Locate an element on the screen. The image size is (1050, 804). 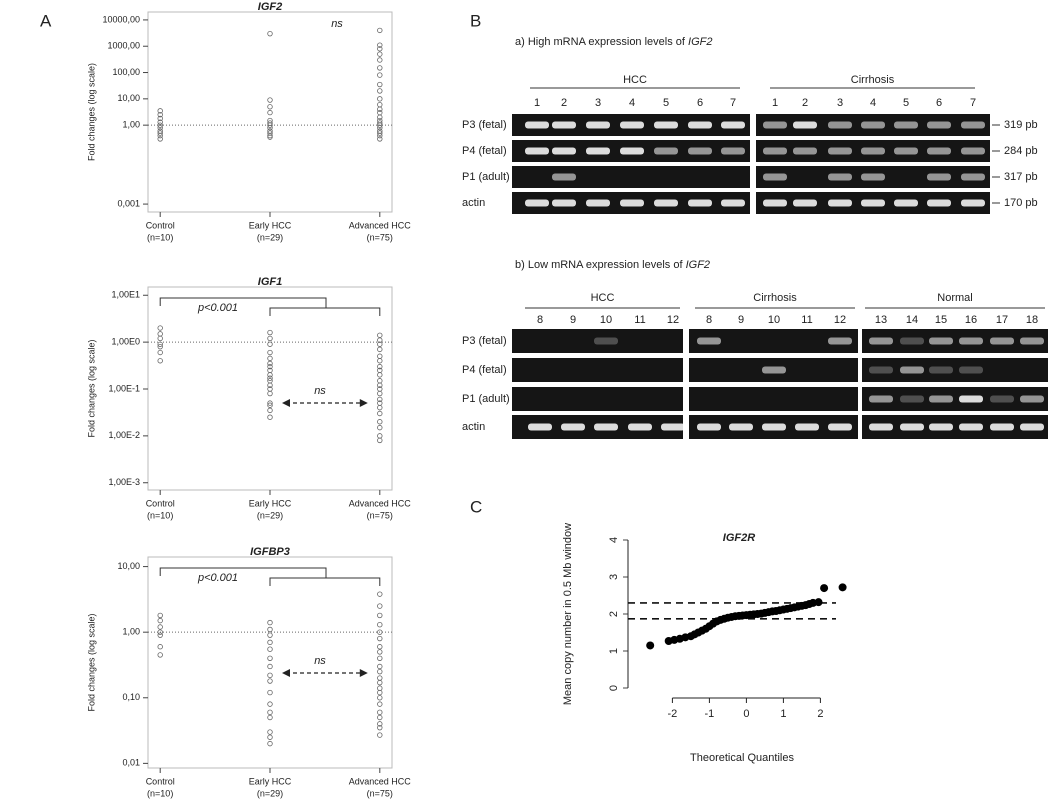
bracket is located at coordinates (325, 581).